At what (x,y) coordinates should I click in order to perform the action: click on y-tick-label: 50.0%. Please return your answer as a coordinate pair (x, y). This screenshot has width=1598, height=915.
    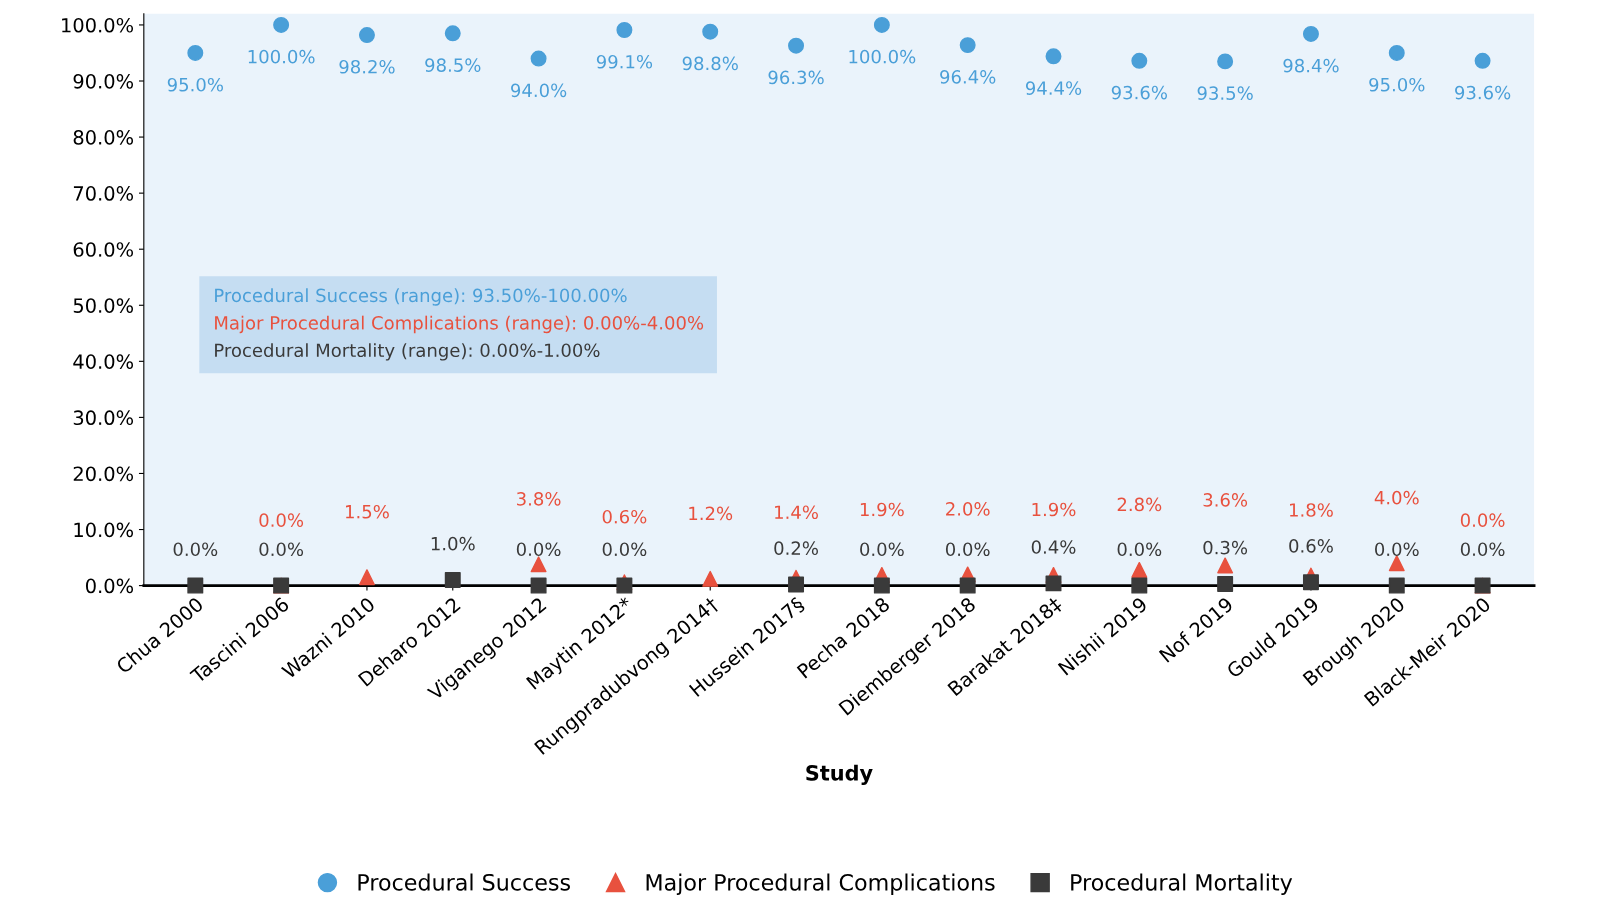
    Looking at the image, I should click on (103, 305).